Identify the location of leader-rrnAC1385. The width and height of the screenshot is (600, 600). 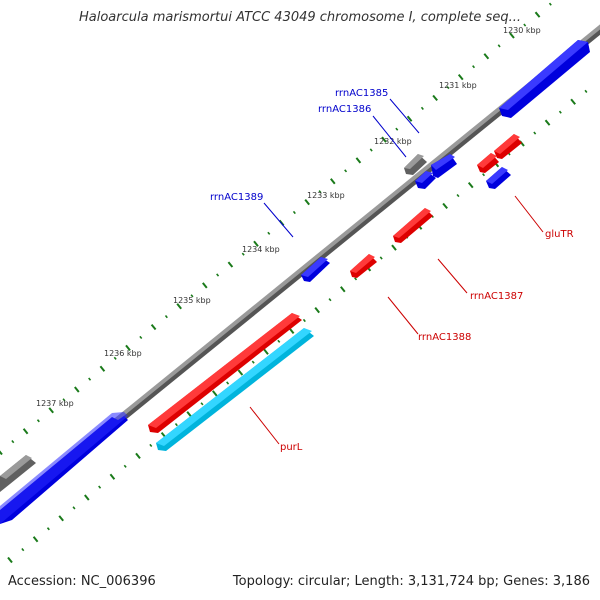
(404, 116).